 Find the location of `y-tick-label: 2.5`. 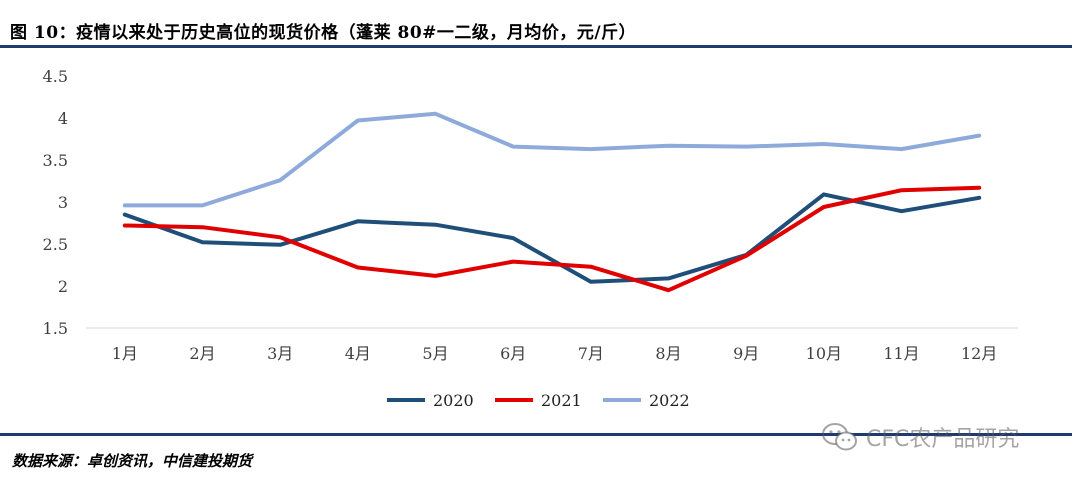

y-tick-label: 2.5 is located at coordinates (55, 244).